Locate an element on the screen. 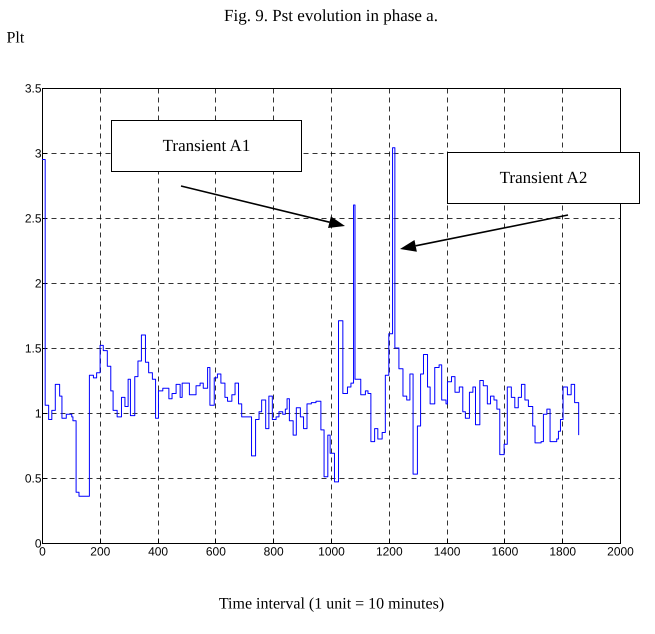 The width and height of the screenshot is (655, 634). y-tick-label: 0.5 is located at coordinates (33, 479).